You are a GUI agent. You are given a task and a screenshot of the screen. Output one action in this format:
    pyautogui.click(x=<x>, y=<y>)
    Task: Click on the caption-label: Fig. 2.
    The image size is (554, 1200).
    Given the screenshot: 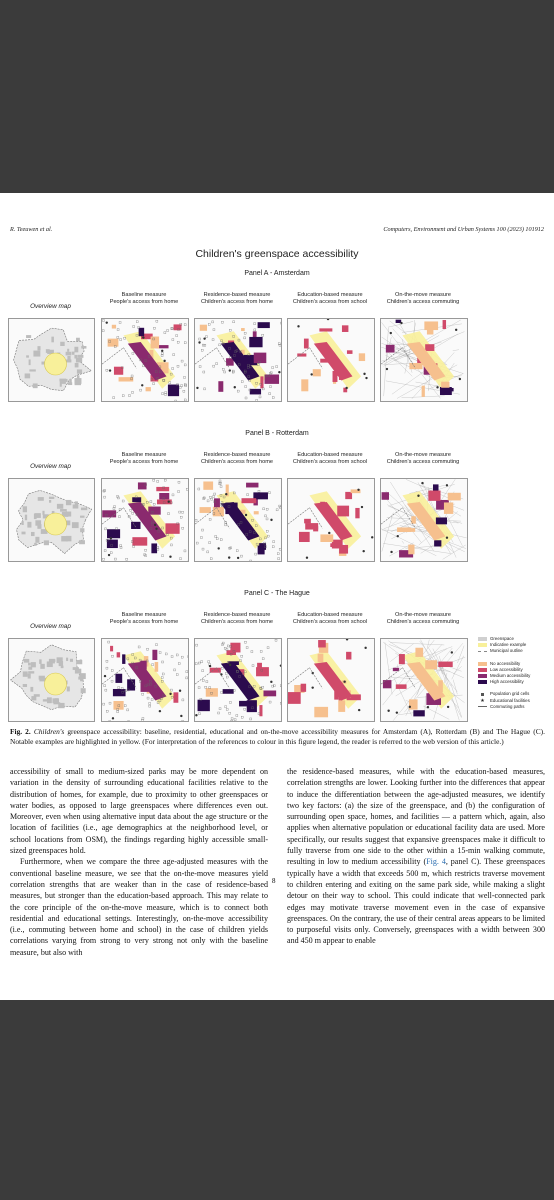 What is the action you would take?
    pyautogui.click(x=20, y=731)
    